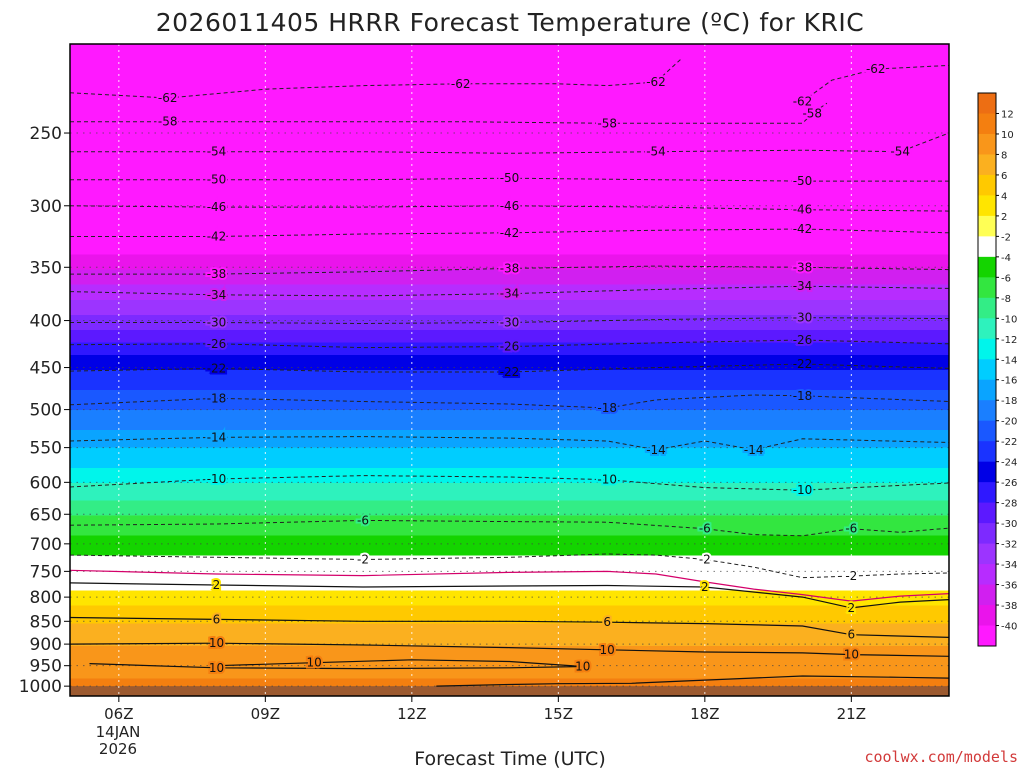 Image resolution: width=1024 pixels, height=768 pixels. I want to click on x-tick-label: 09Z, so click(265, 714).